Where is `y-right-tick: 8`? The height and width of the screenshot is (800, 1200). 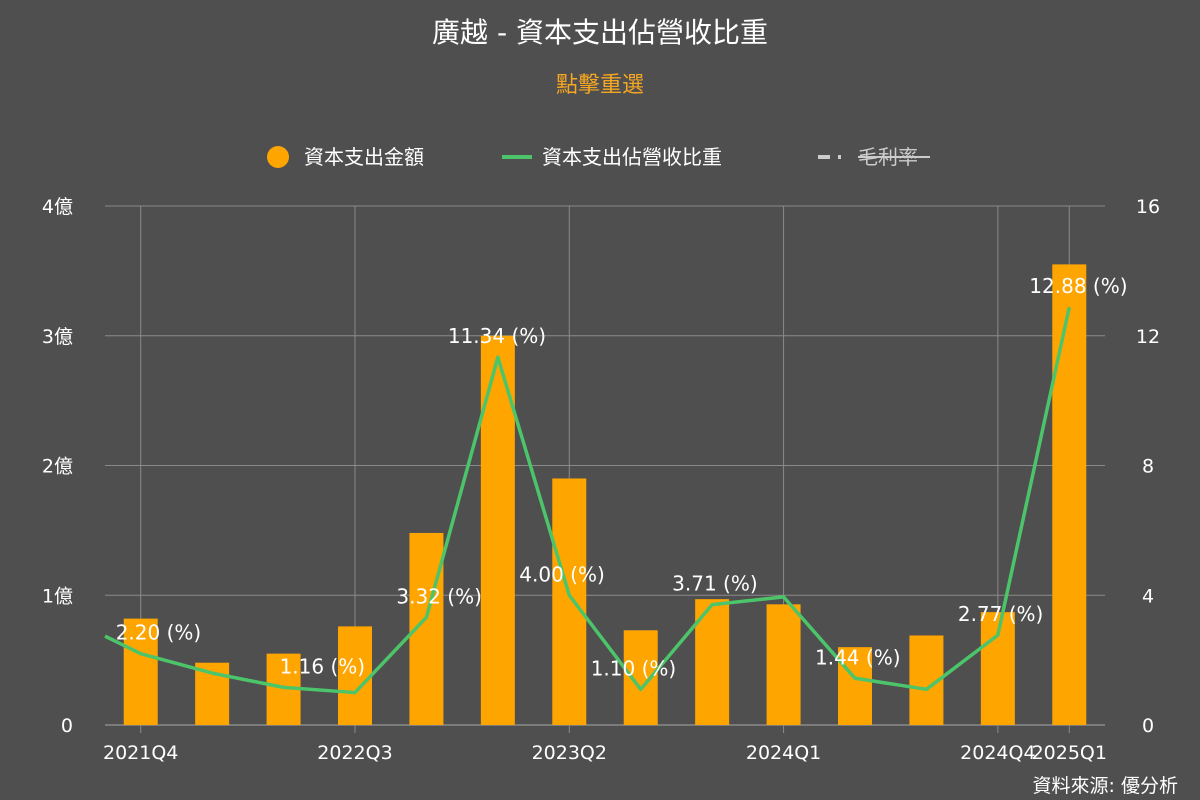 y-right-tick: 8 is located at coordinates (1148, 467).